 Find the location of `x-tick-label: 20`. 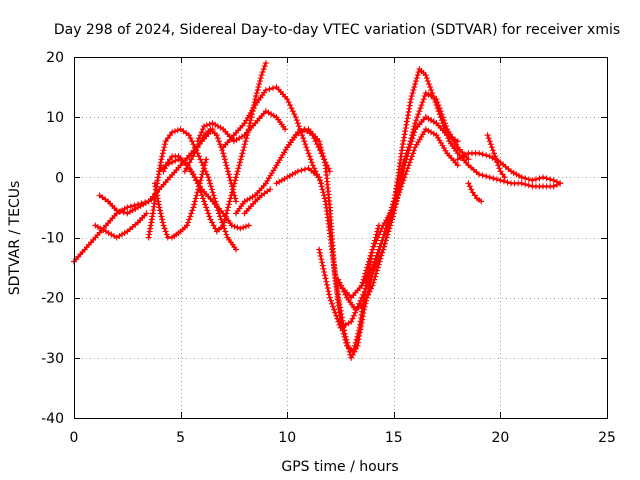

x-tick-label: 20 is located at coordinates (500, 438).